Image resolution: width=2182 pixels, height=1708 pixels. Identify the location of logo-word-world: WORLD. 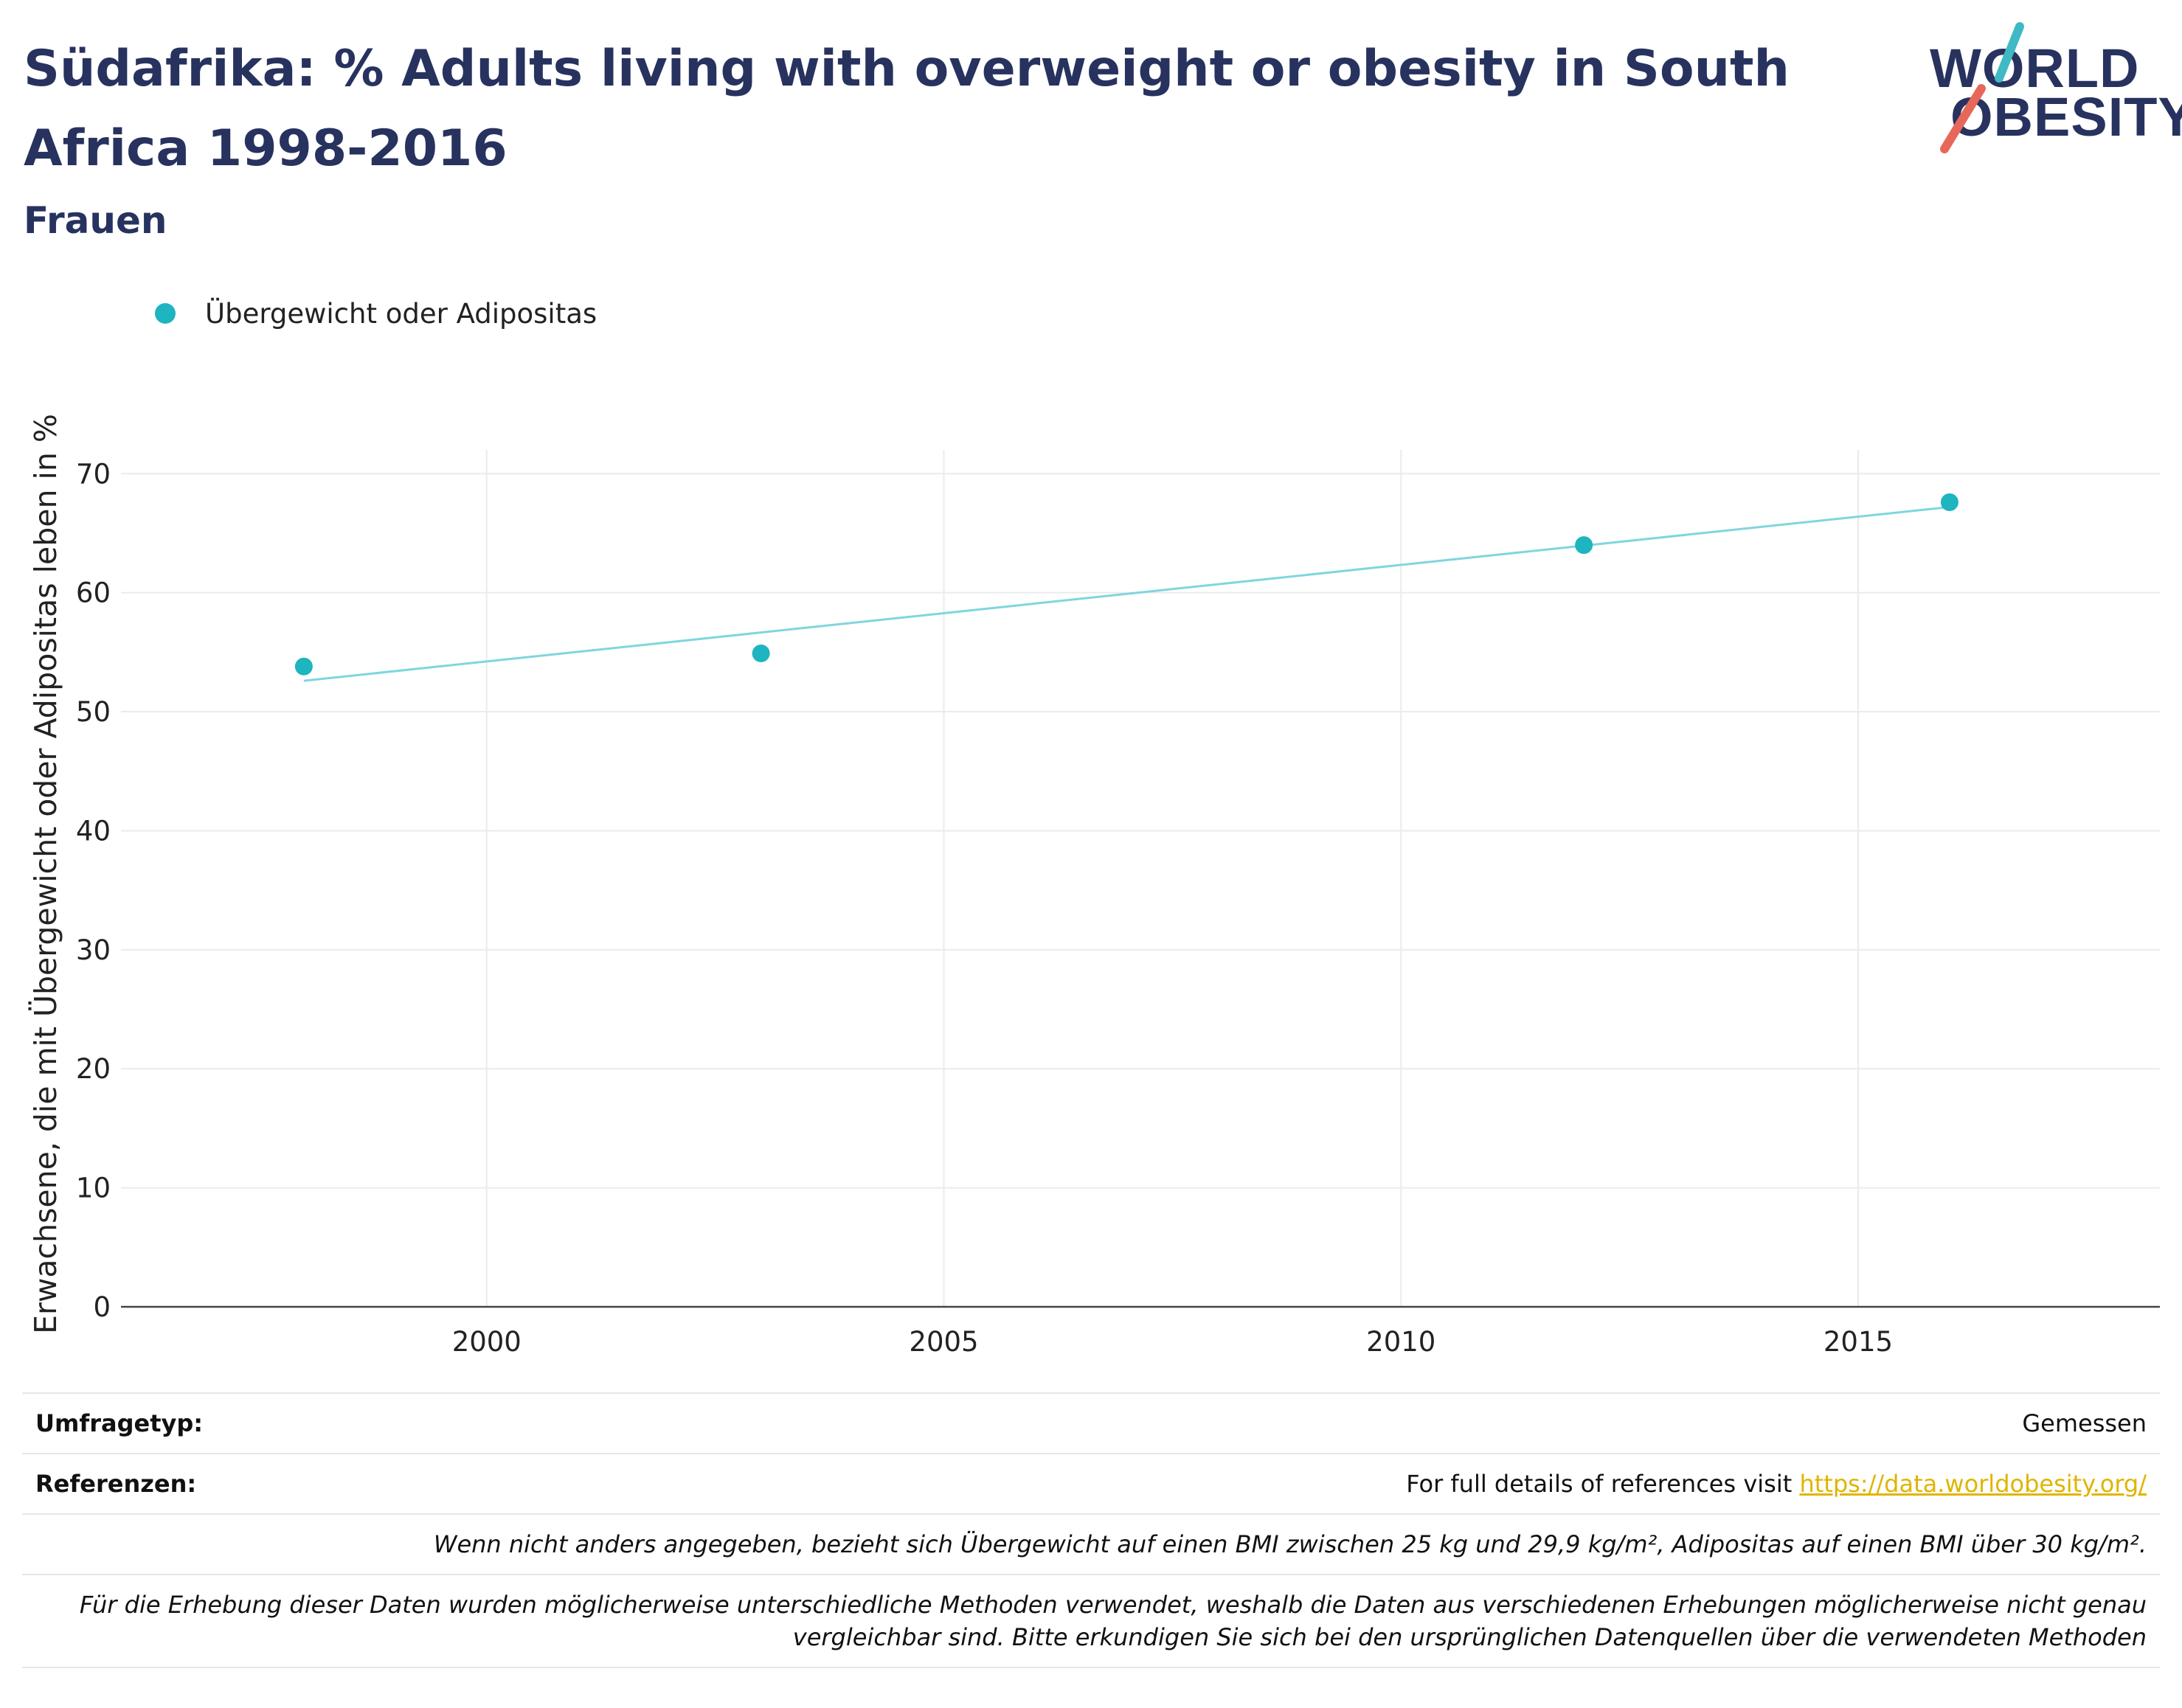
(2035, 68).